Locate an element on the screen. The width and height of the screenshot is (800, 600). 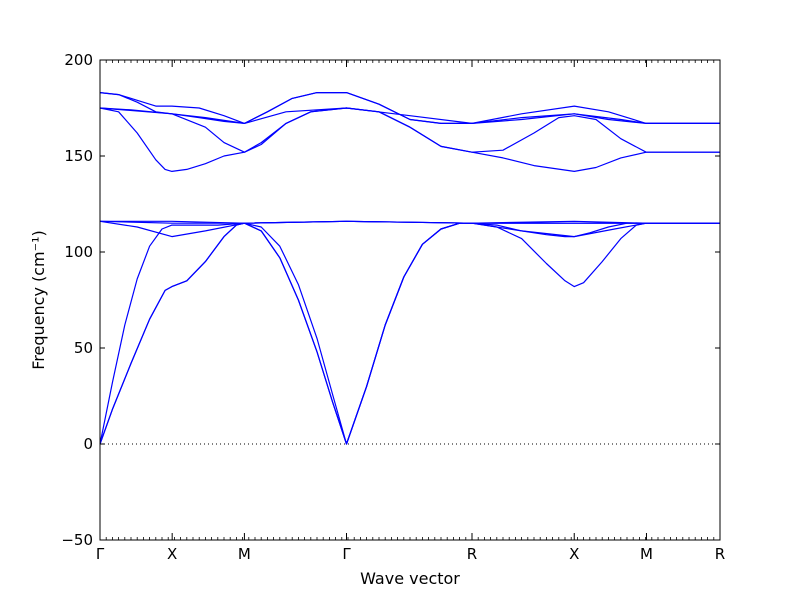
y-tick-label: 200 is located at coordinates (78, 60).